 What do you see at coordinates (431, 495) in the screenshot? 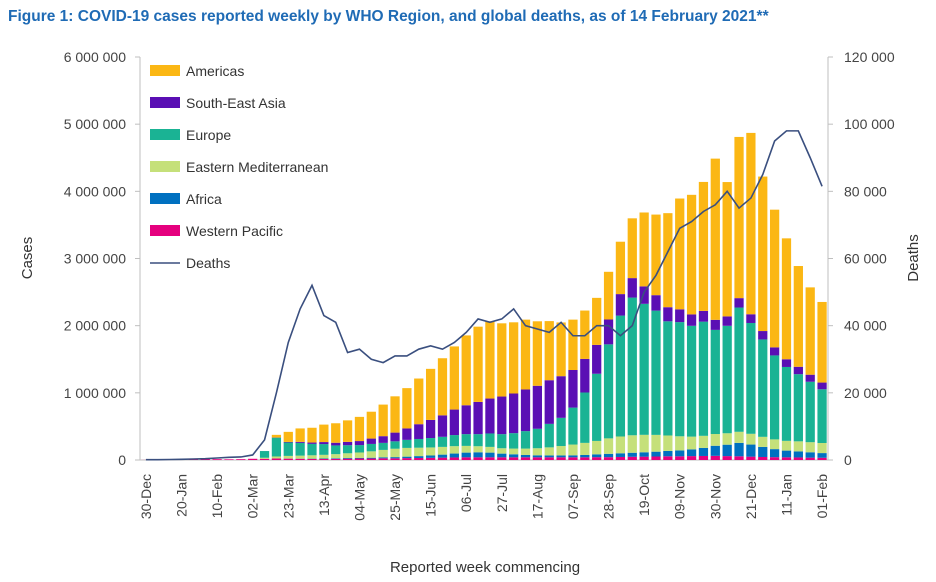
I see `x-tick-label: 15-Jun` at bounding box center [431, 495].